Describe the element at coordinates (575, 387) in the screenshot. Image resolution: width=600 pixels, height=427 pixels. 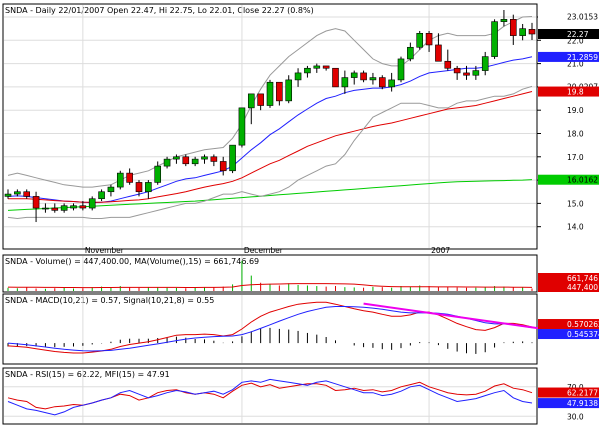
I see `rsi-tick-label: 70.0` at that location.